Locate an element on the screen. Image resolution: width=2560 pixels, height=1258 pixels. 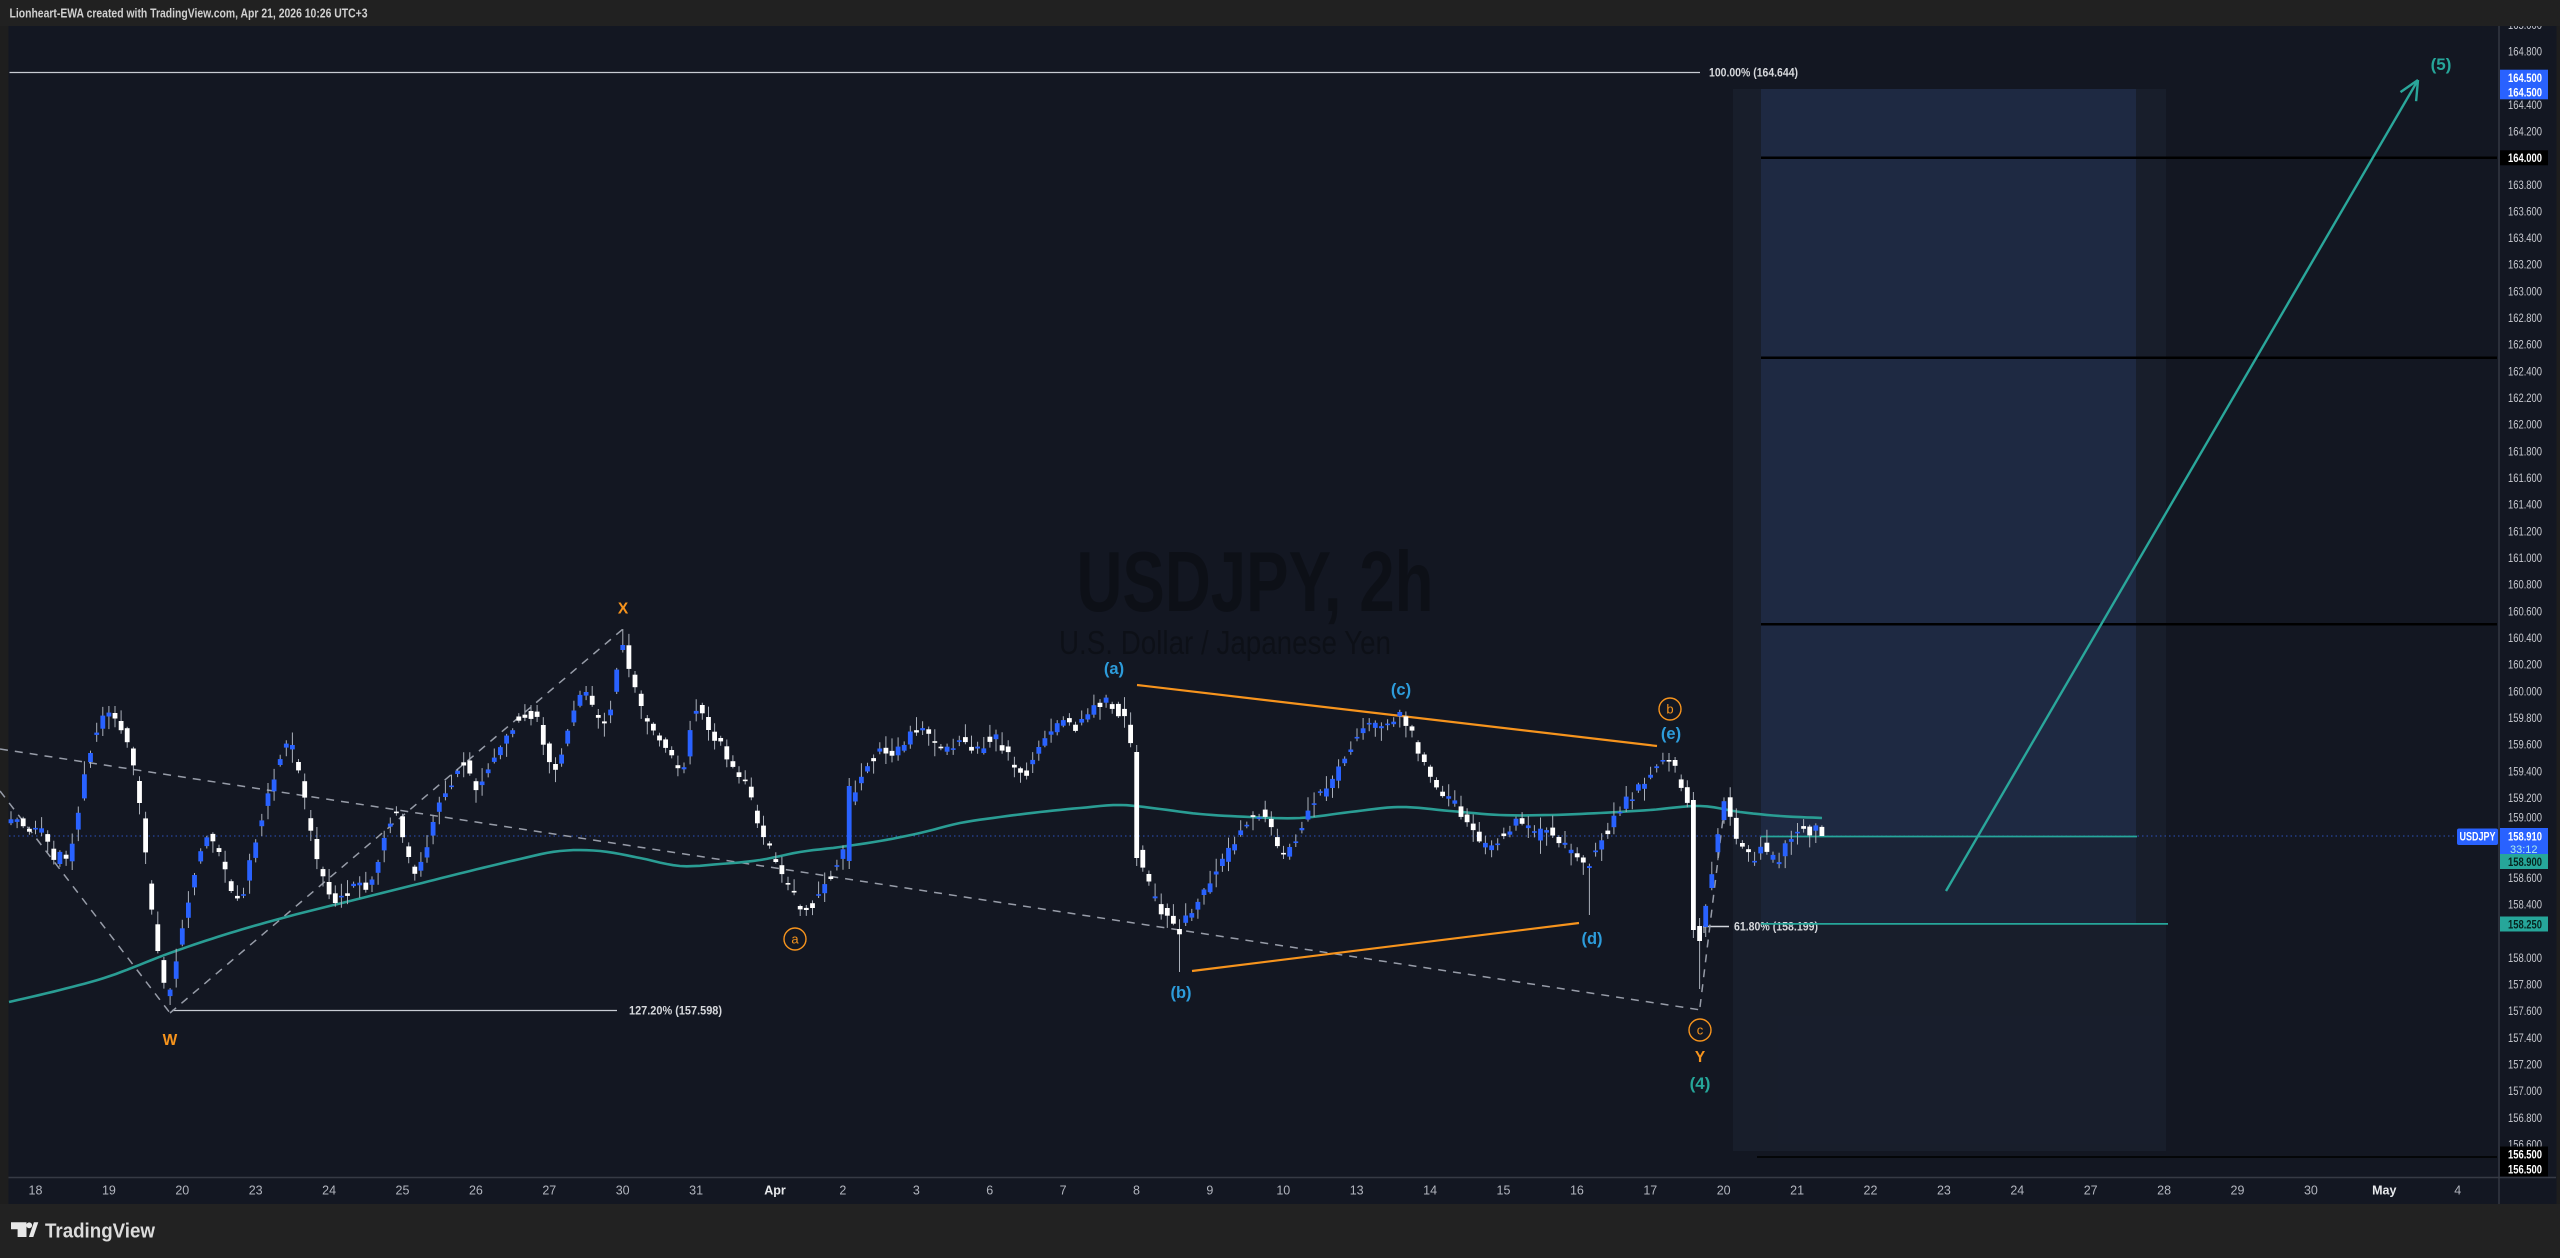
svg-text: 159.000 is located at coordinates (2525, 818).